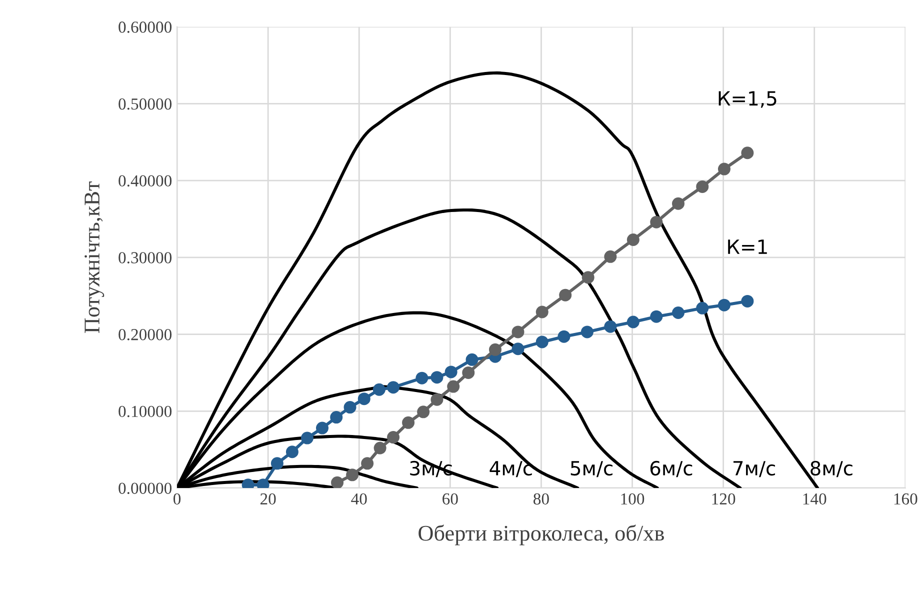 The image size is (922, 610). What do you see at coordinates (724, 499) in the screenshot?
I see `x-tick-label: 120` at bounding box center [724, 499].